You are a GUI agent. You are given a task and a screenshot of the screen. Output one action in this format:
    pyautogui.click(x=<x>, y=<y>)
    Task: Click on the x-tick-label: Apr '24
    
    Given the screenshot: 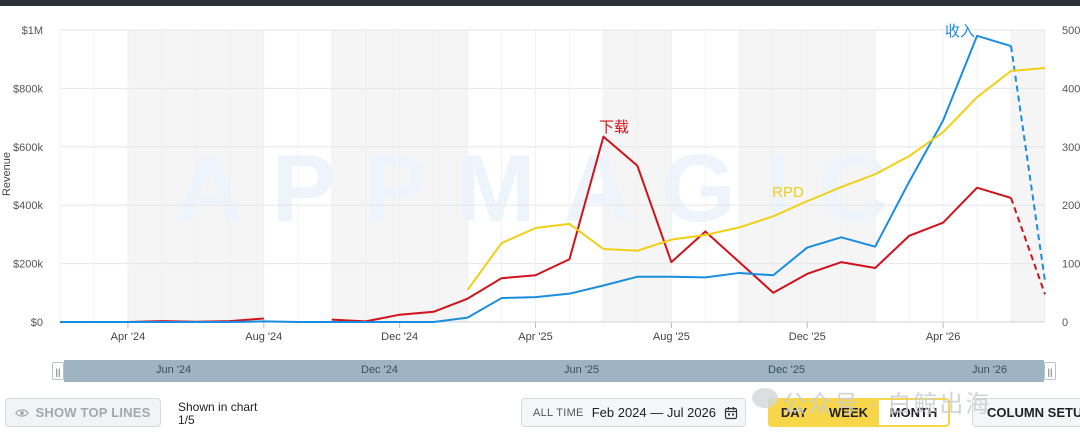 What is the action you would take?
    pyautogui.click(x=128, y=337)
    